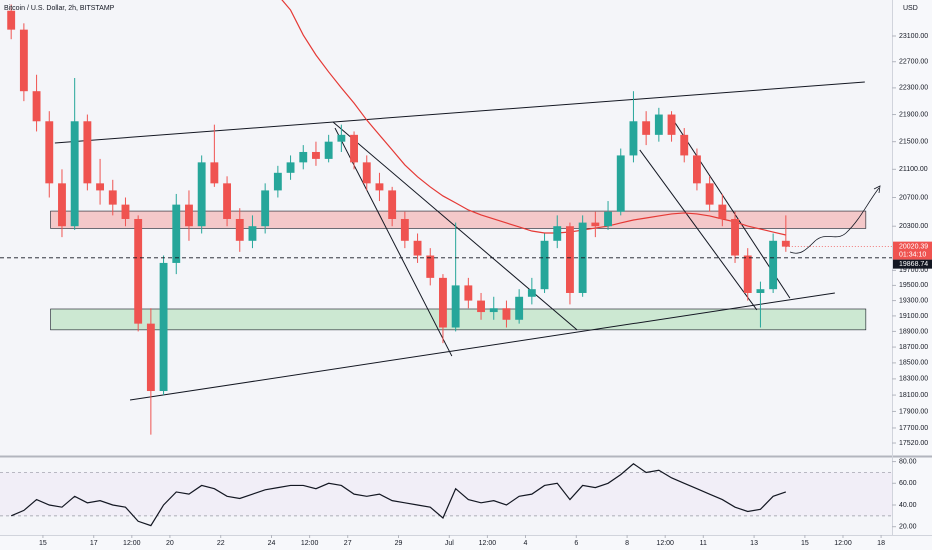  I want to click on x-tick-label: 8, so click(627, 543).